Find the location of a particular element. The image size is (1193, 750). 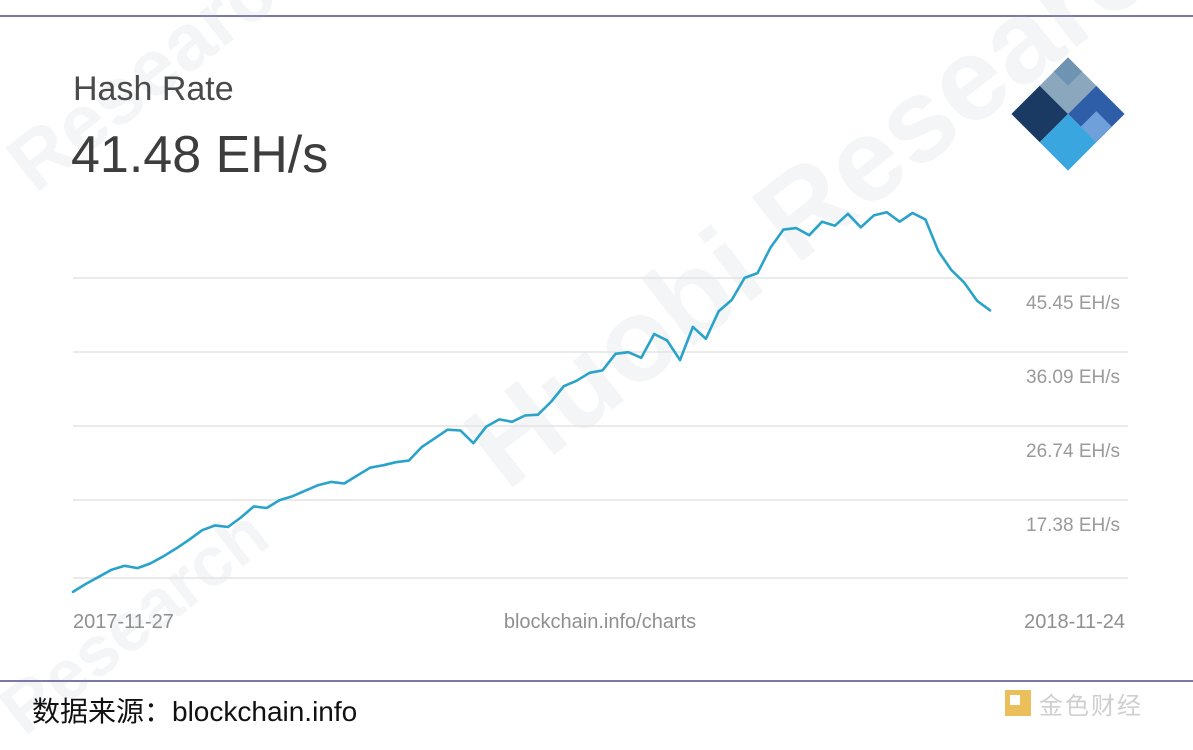

x-start-label: 2017-11-27 is located at coordinates (123, 622).